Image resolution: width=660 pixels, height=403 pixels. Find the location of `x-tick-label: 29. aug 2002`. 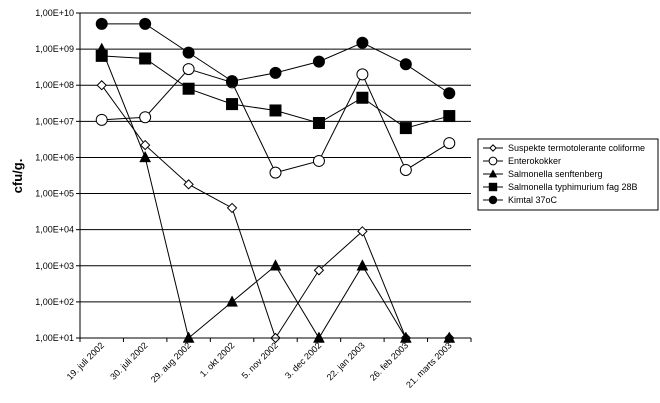

x-tick-label: 29. aug 2002 is located at coordinates (171, 362).